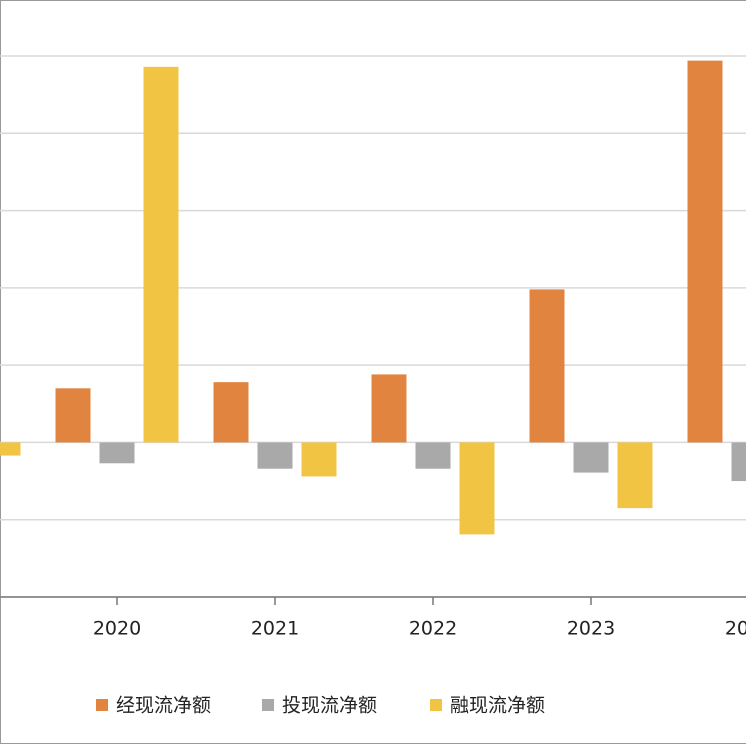 This screenshot has height=745, width=746. Describe the element at coordinates (163, 706) in the screenshot. I see `legend-label: 经现流净额` at that location.